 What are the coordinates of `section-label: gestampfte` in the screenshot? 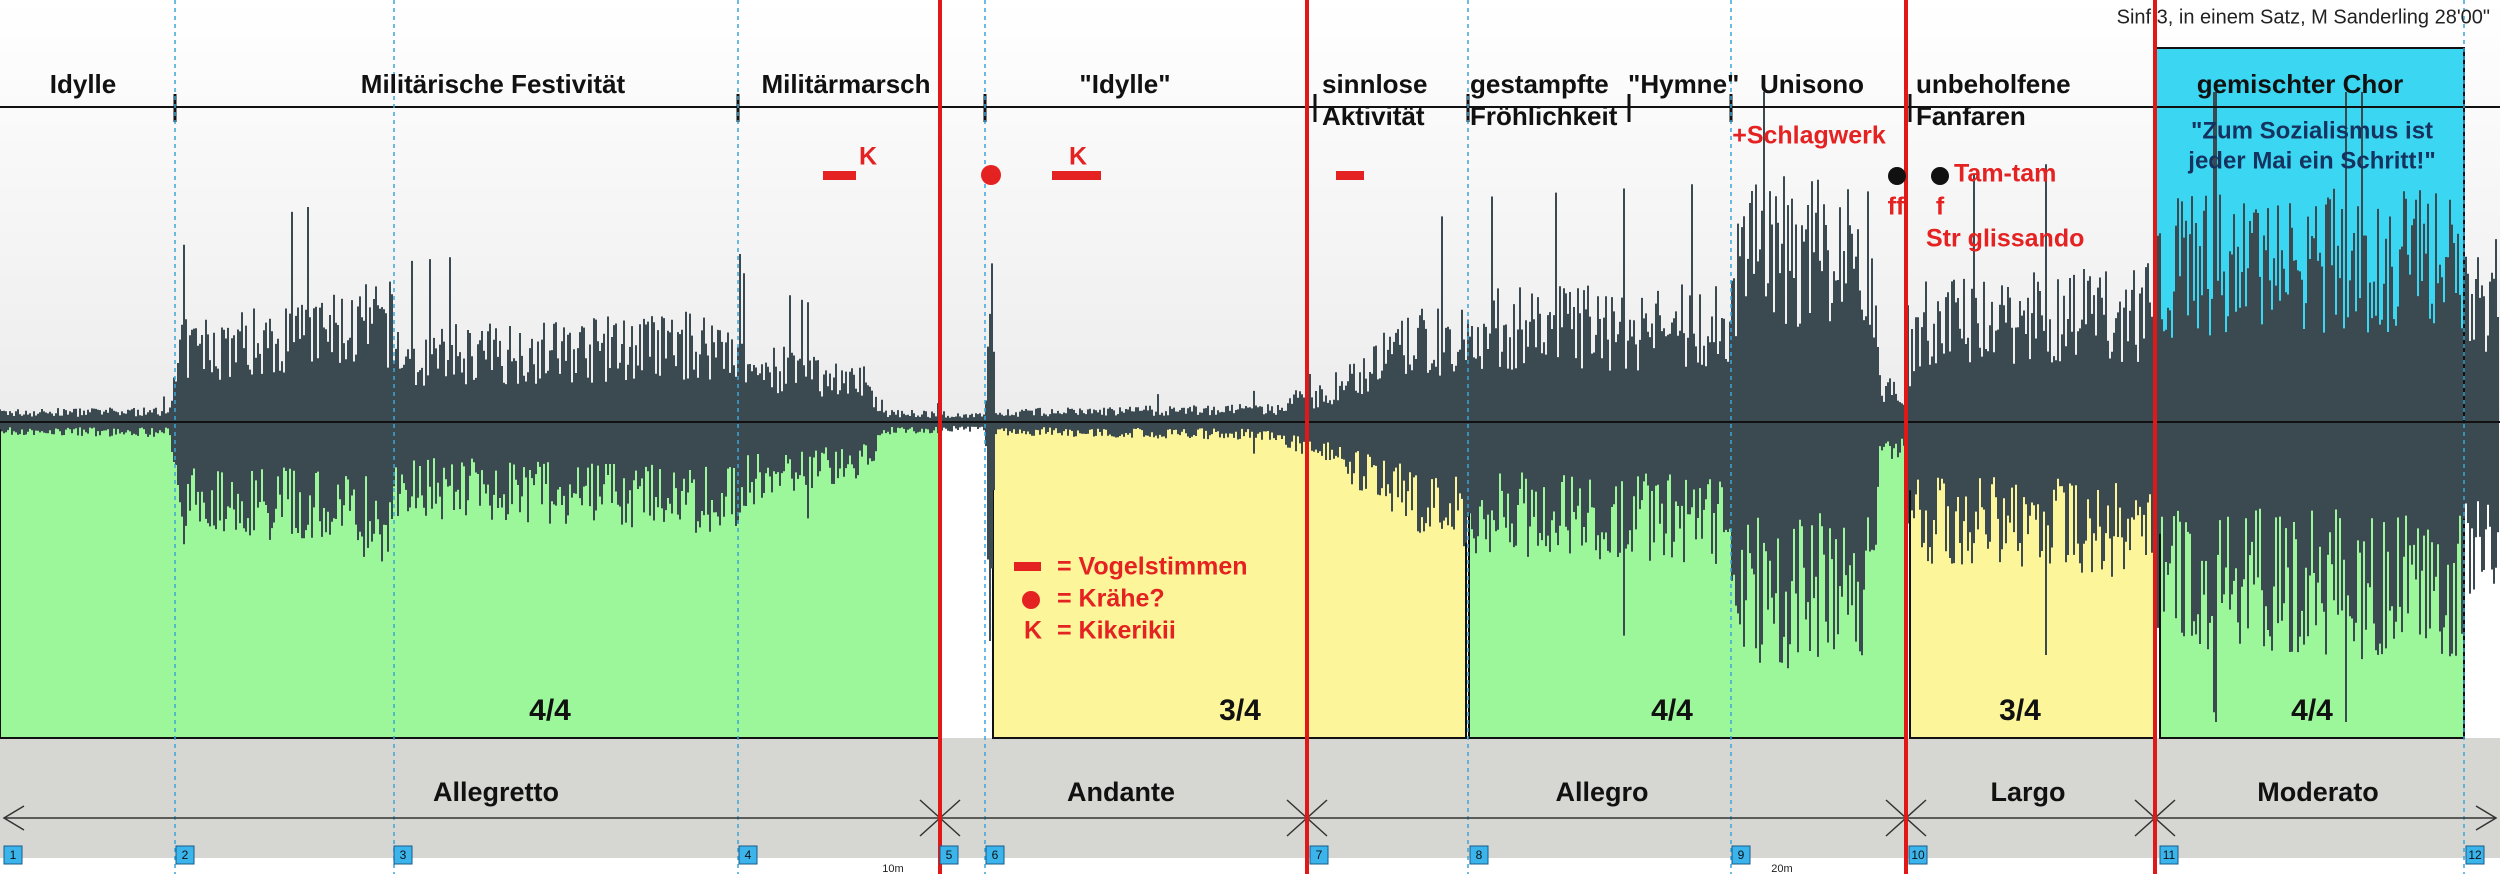 It's located at (1539, 84).